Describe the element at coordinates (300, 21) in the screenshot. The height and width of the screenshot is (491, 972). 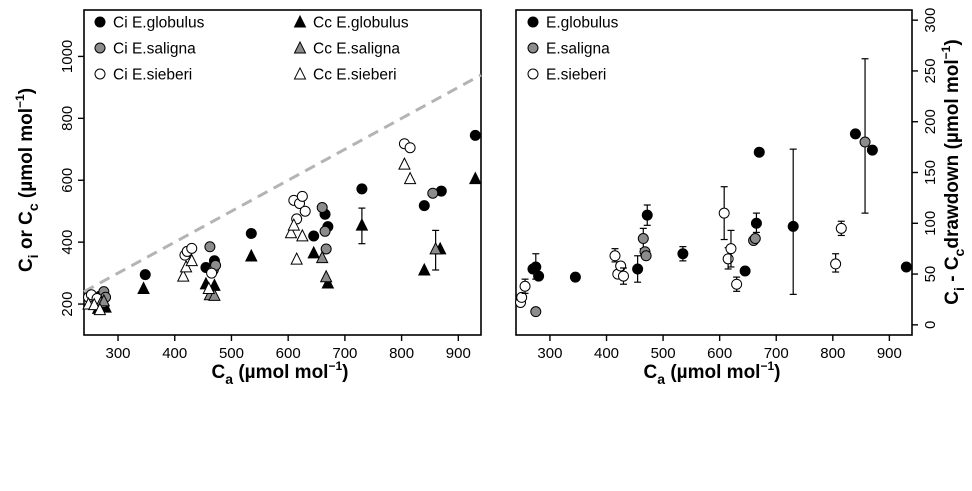
I see `legend-marker-cc-e-globulus` at that location.